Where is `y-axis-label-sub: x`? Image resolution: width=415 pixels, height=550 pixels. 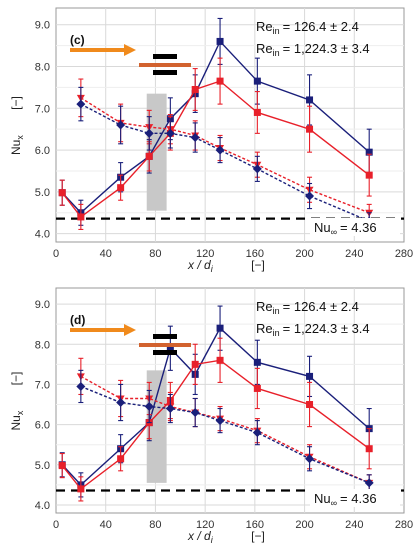 y-axis-label-sub: x is located at coordinates (20, 412).